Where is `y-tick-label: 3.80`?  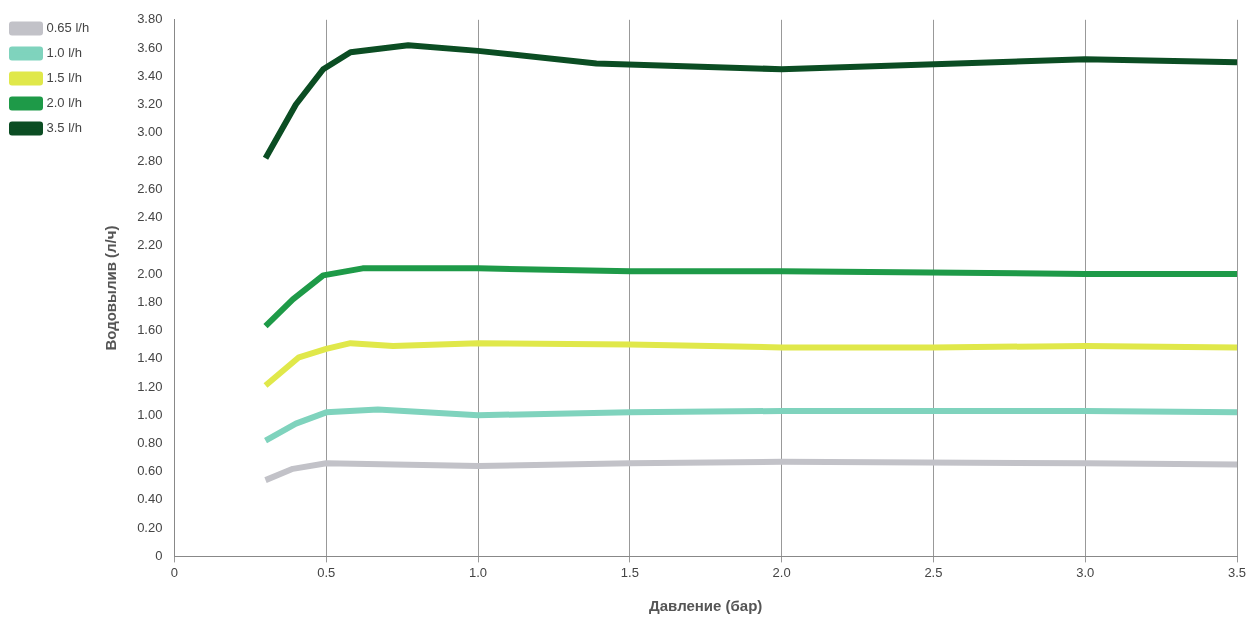
y-tick-label: 3.80 is located at coordinates (150, 19).